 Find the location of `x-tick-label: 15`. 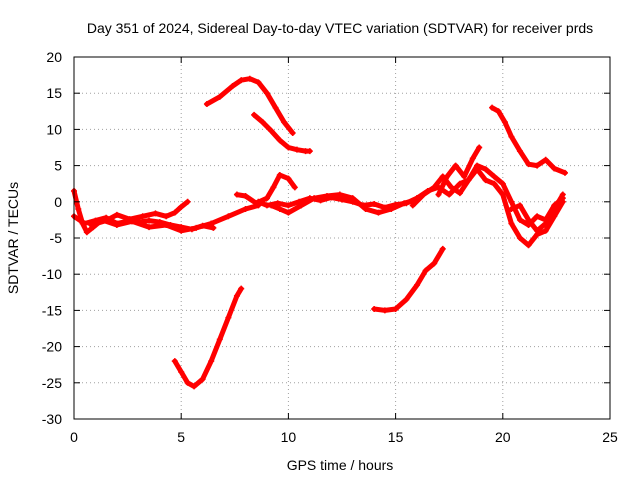

x-tick-label: 15 is located at coordinates (396, 437).